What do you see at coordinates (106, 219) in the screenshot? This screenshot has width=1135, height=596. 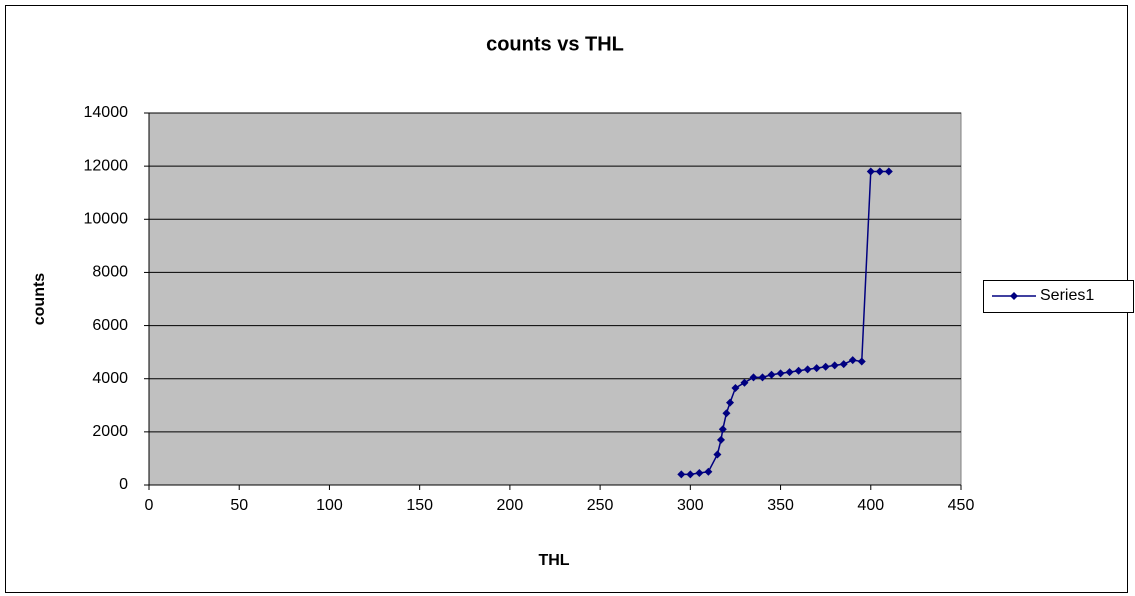 I see `y-tick-label: 10000` at bounding box center [106, 219].